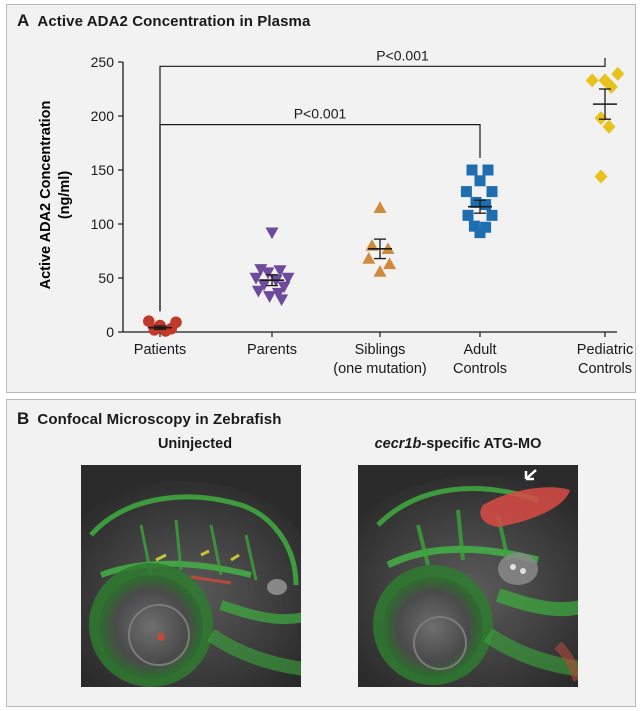 The image size is (640, 711). Describe the element at coordinates (103, 62) in the screenshot. I see `y-tick-label: 250` at that location.